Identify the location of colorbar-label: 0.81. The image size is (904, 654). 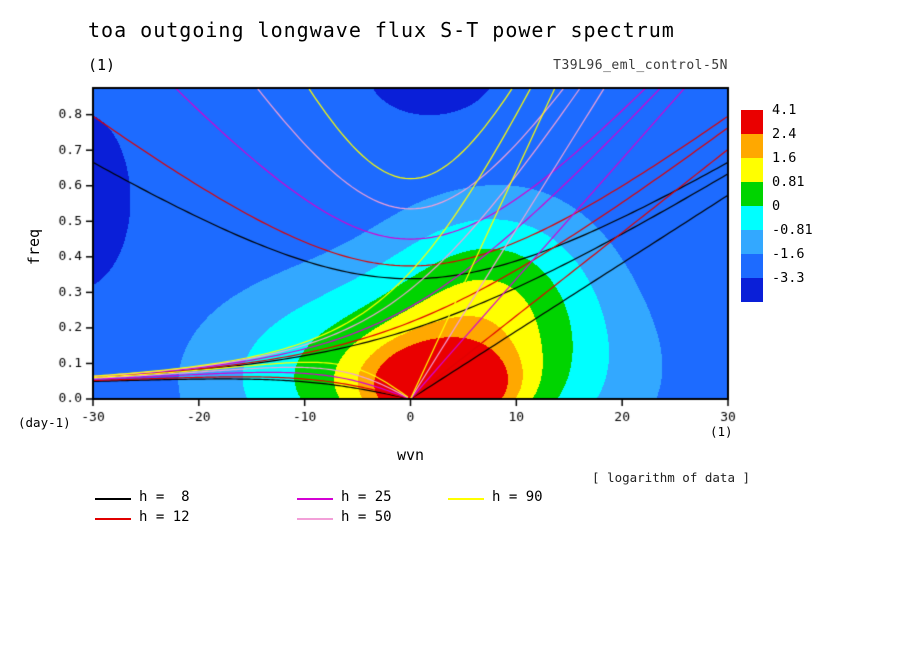
(788, 182).